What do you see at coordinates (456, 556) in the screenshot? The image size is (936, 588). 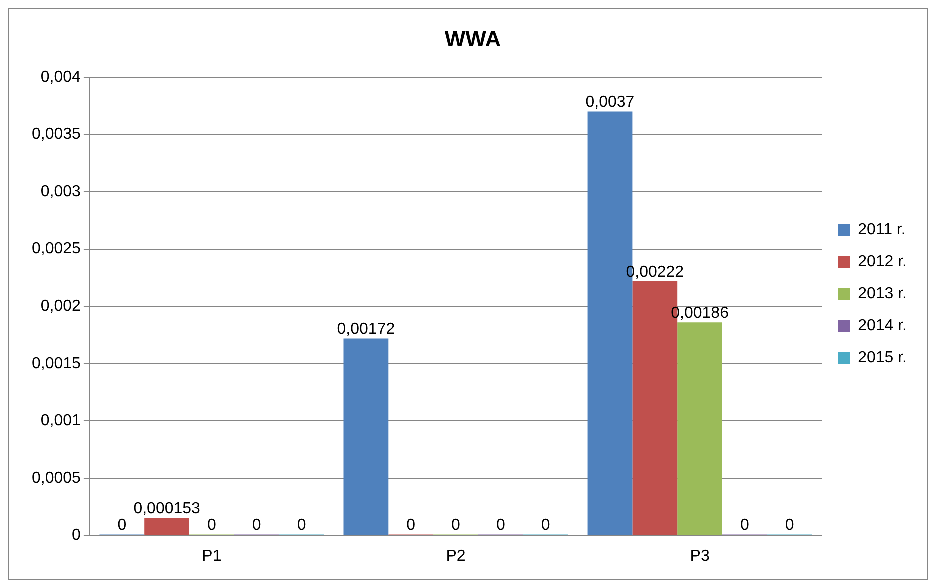 I see `x-tick-label: P2` at bounding box center [456, 556].